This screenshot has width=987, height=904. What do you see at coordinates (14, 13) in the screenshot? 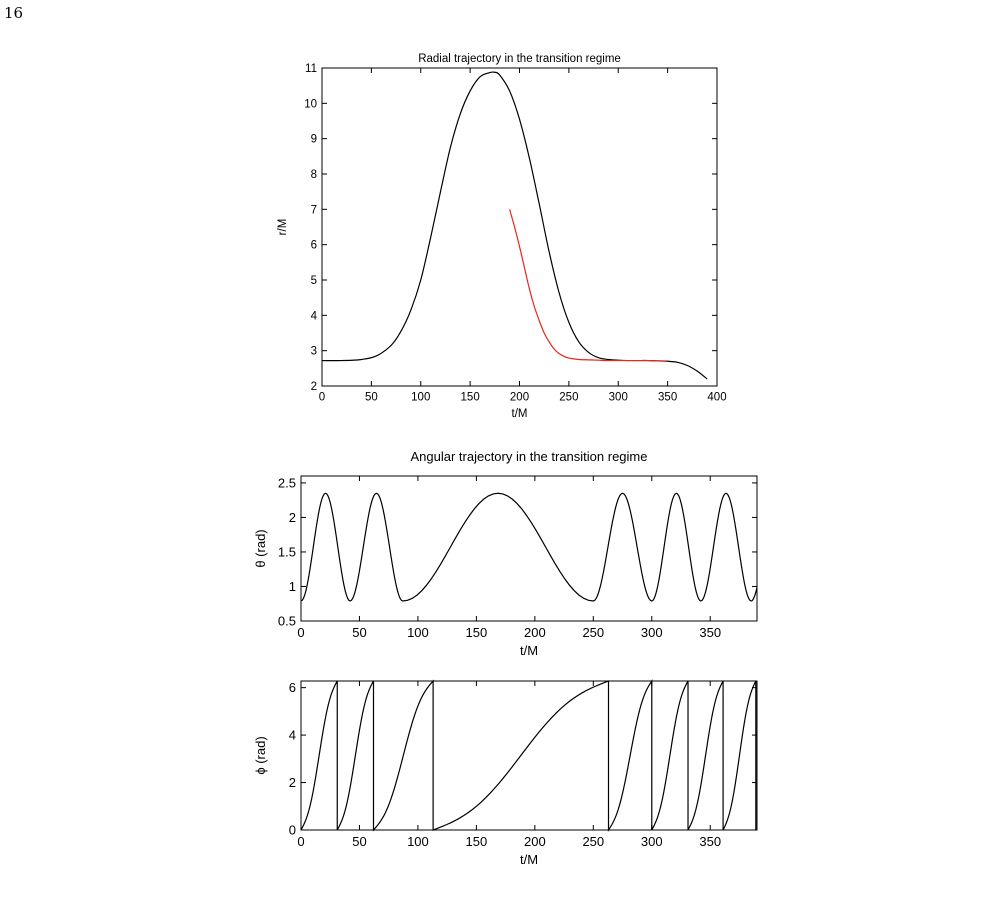
I see `page-number: 16` at bounding box center [14, 13].